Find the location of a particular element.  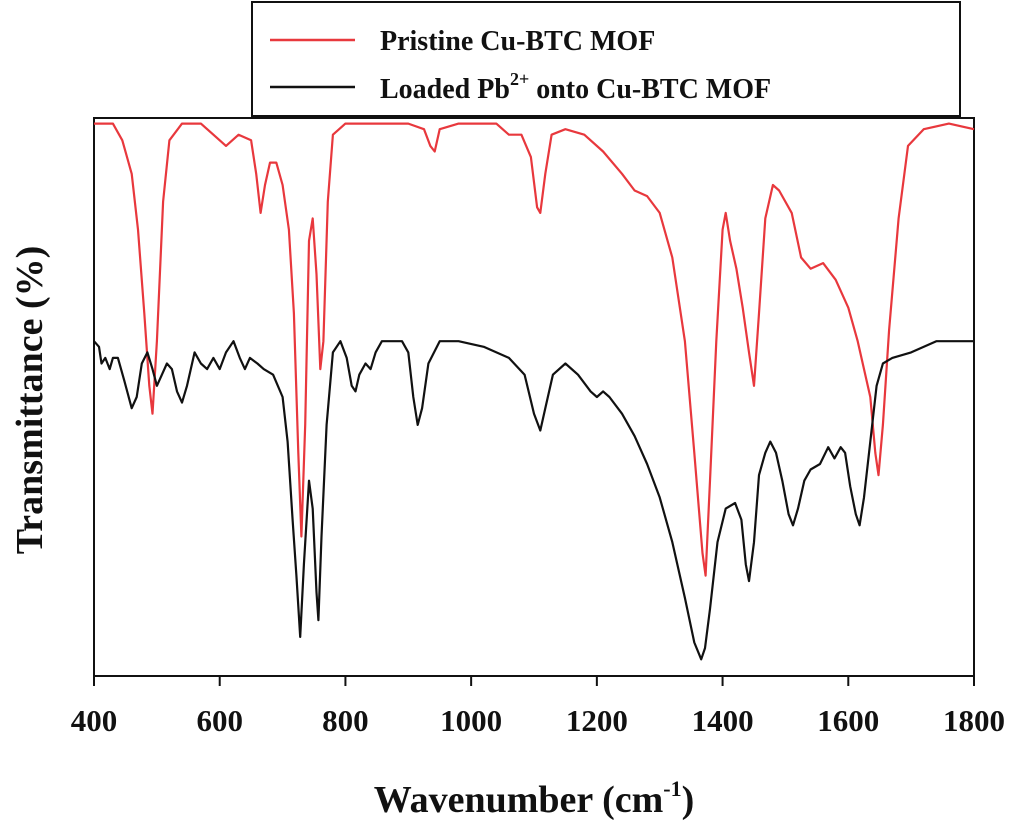

legend-label-pristine: Pristine Cu-BTC MOF is located at coordinates (517, 41).